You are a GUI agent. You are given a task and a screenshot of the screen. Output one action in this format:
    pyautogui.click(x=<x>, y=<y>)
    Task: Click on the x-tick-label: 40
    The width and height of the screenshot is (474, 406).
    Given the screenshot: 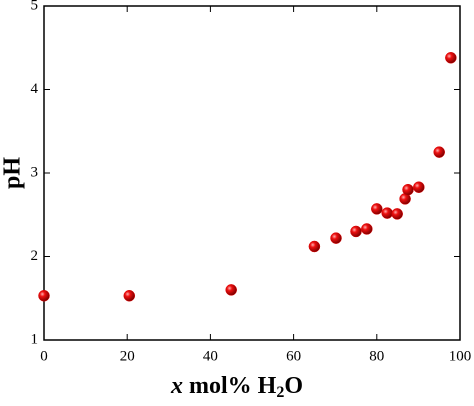 What is the action you would take?
    pyautogui.click(x=210, y=356)
    